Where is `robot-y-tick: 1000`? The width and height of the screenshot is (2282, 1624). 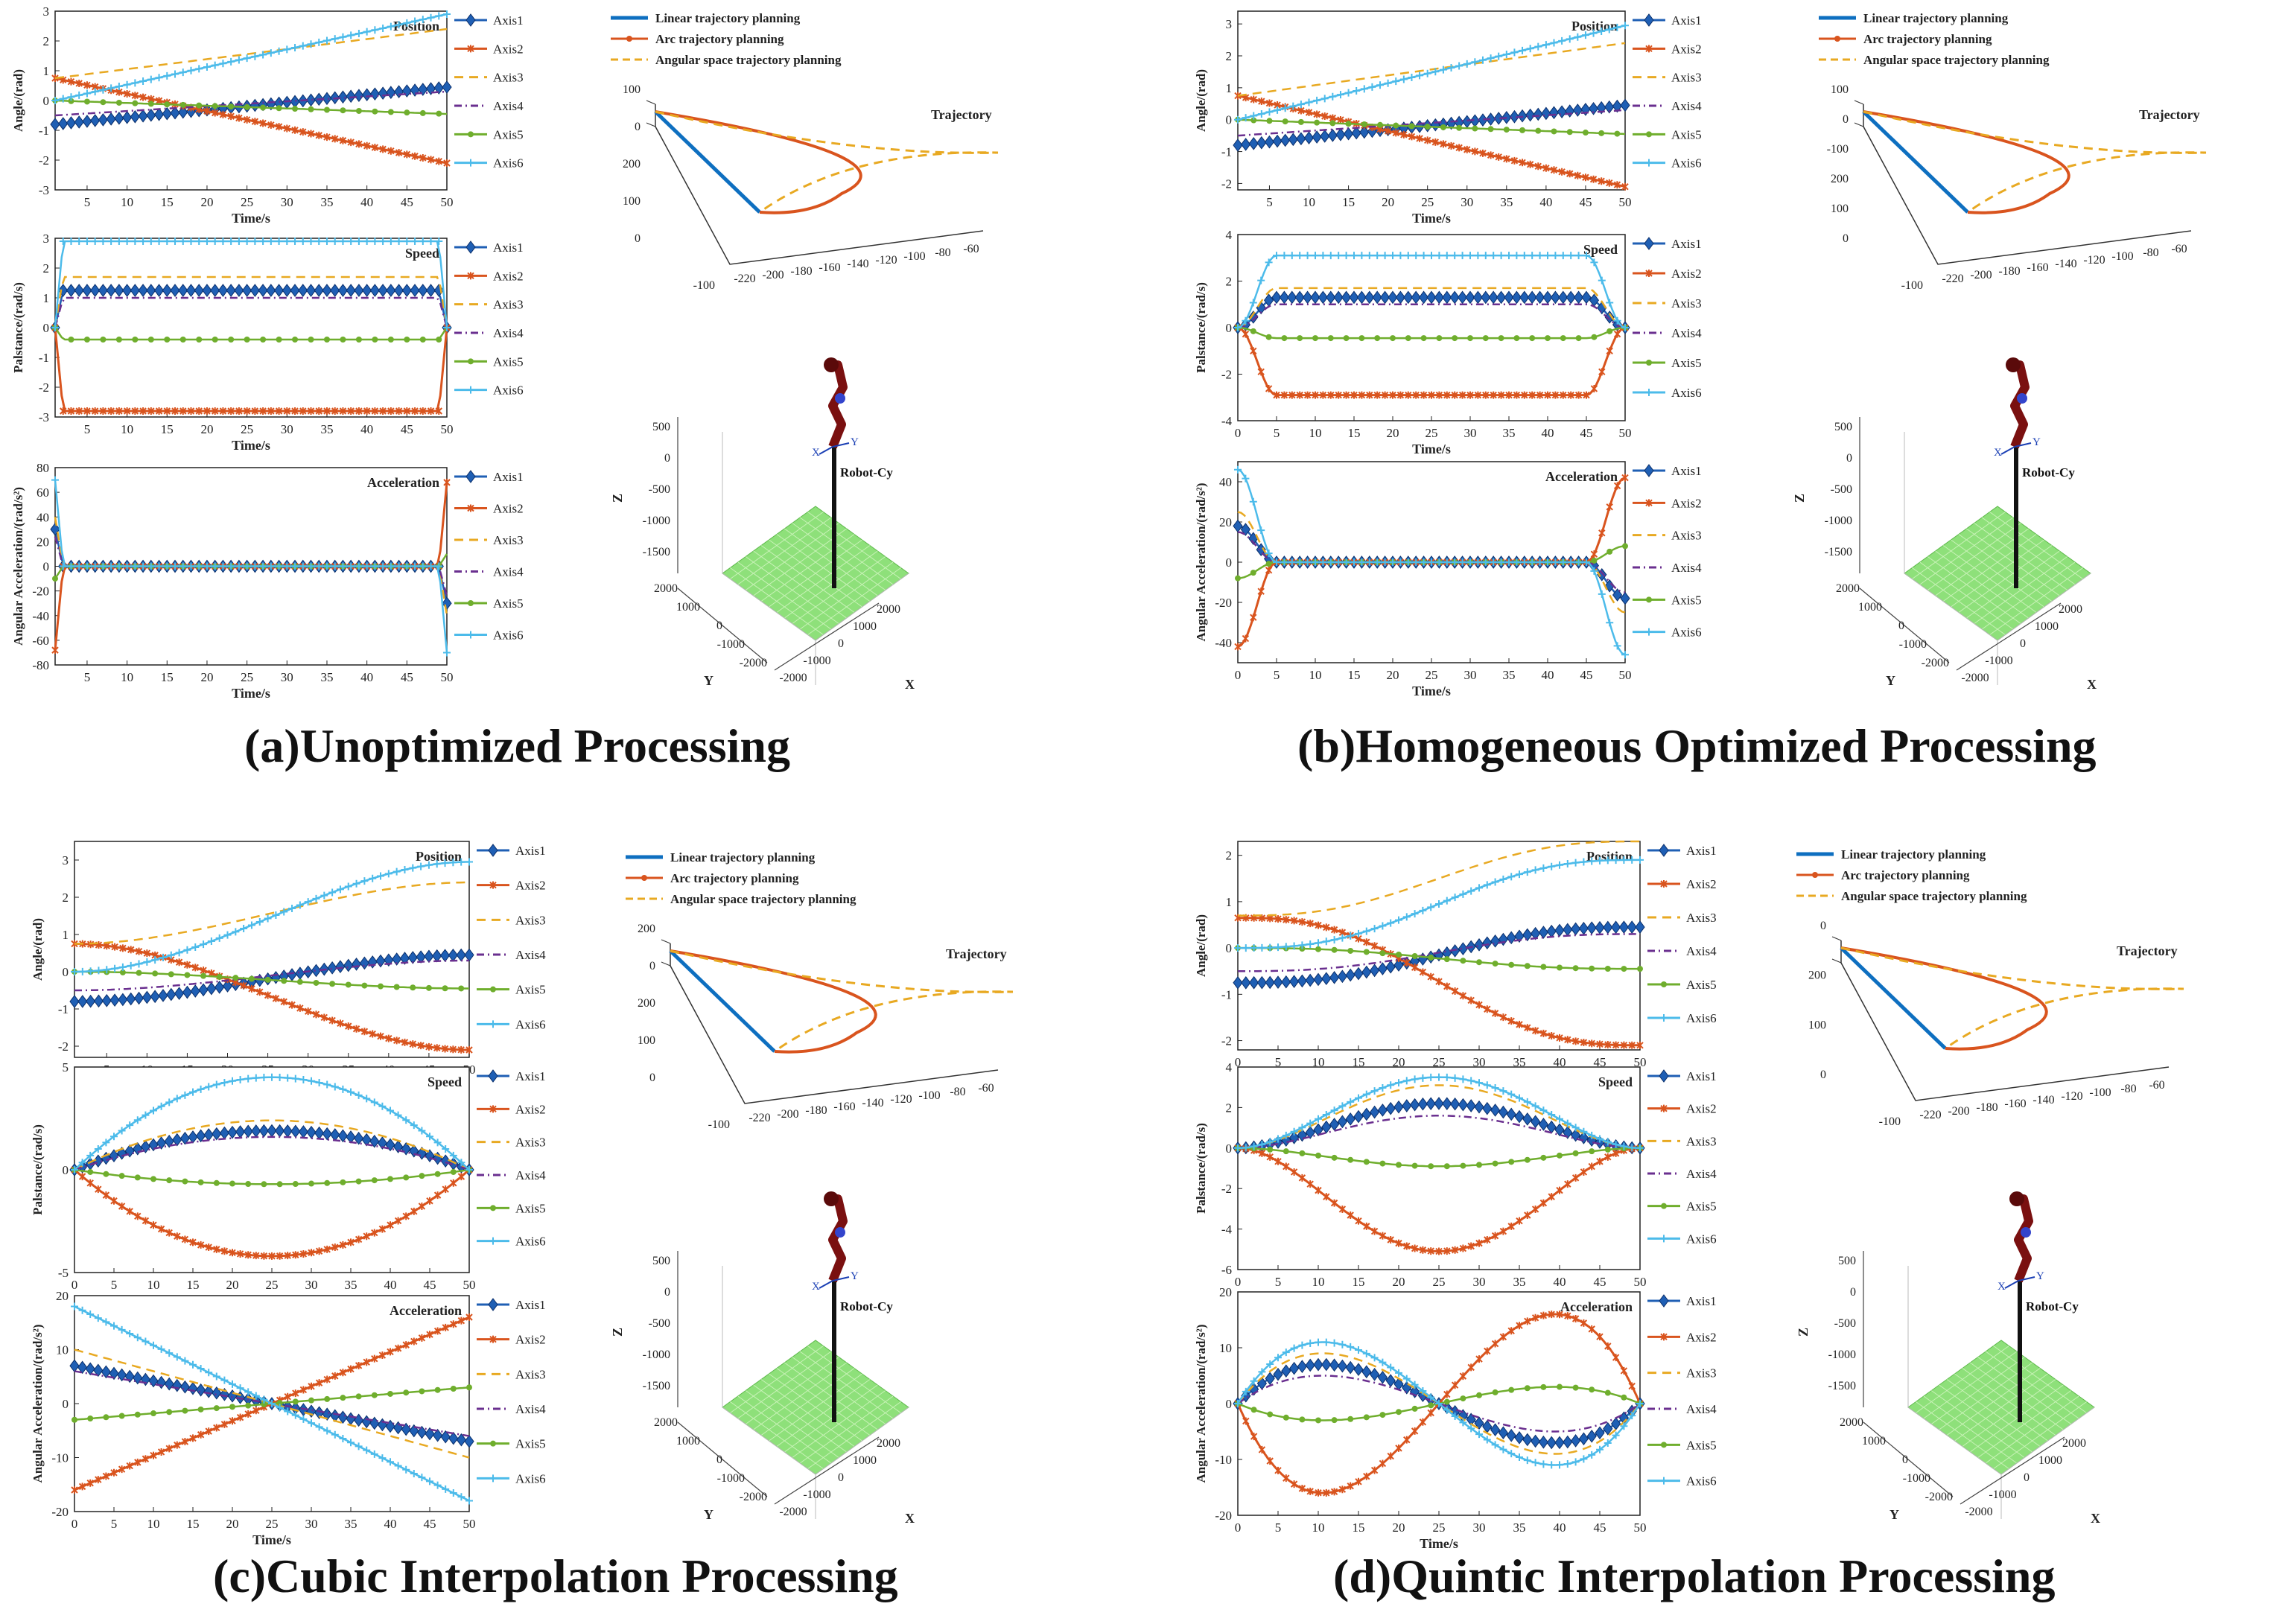
robot-y-tick: 1000 is located at coordinates (1874, 1441).